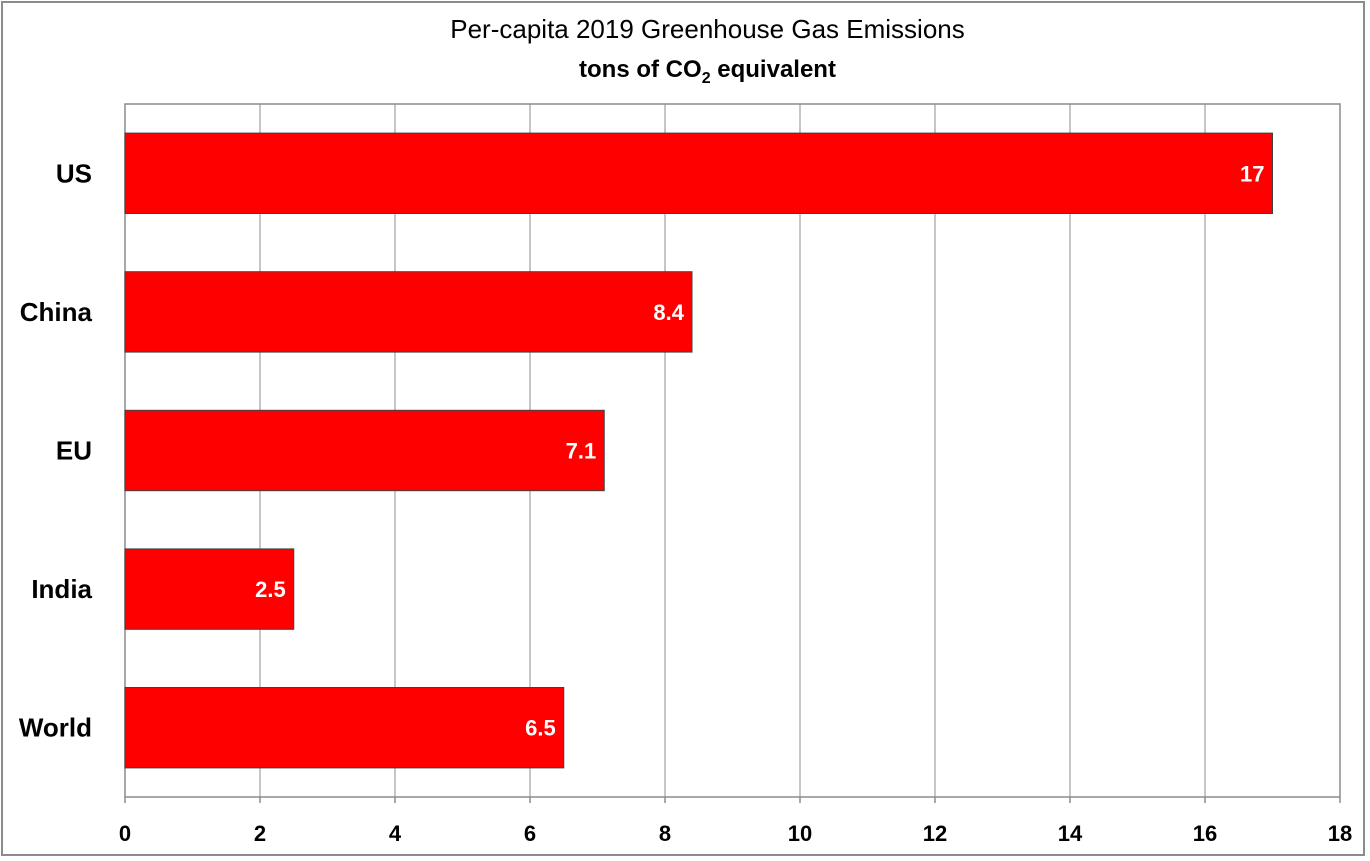 The height and width of the screenshot is (861, 1370). I want to click on category-label-us: US, so click(74, 173).